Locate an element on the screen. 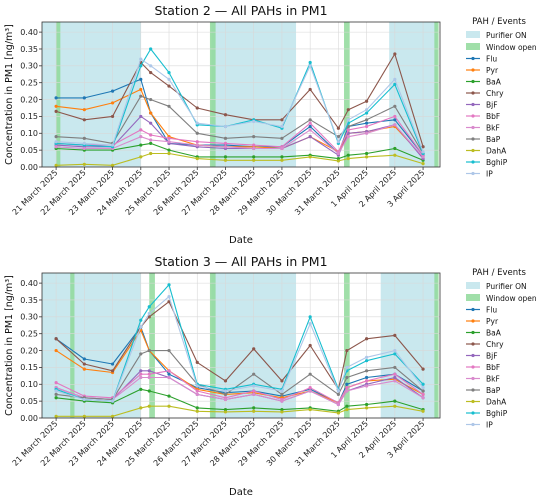  legend-label-BjF: BjF is located at coordinates (492, 356).